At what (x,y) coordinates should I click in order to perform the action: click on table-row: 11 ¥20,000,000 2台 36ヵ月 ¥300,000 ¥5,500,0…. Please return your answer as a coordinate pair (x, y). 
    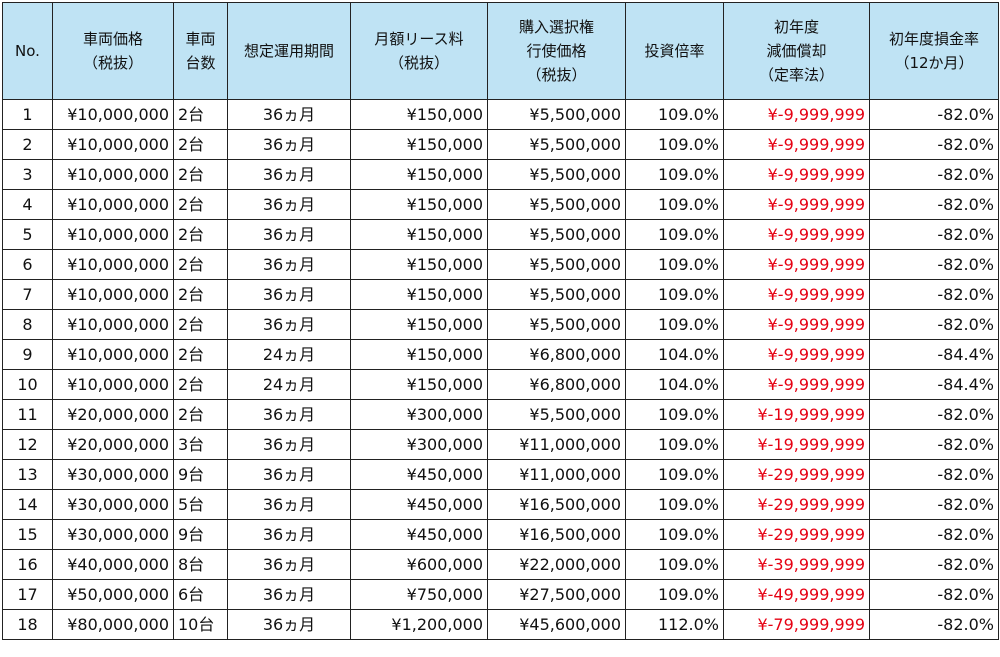
    Looking at the image, I should click on (500, 414).